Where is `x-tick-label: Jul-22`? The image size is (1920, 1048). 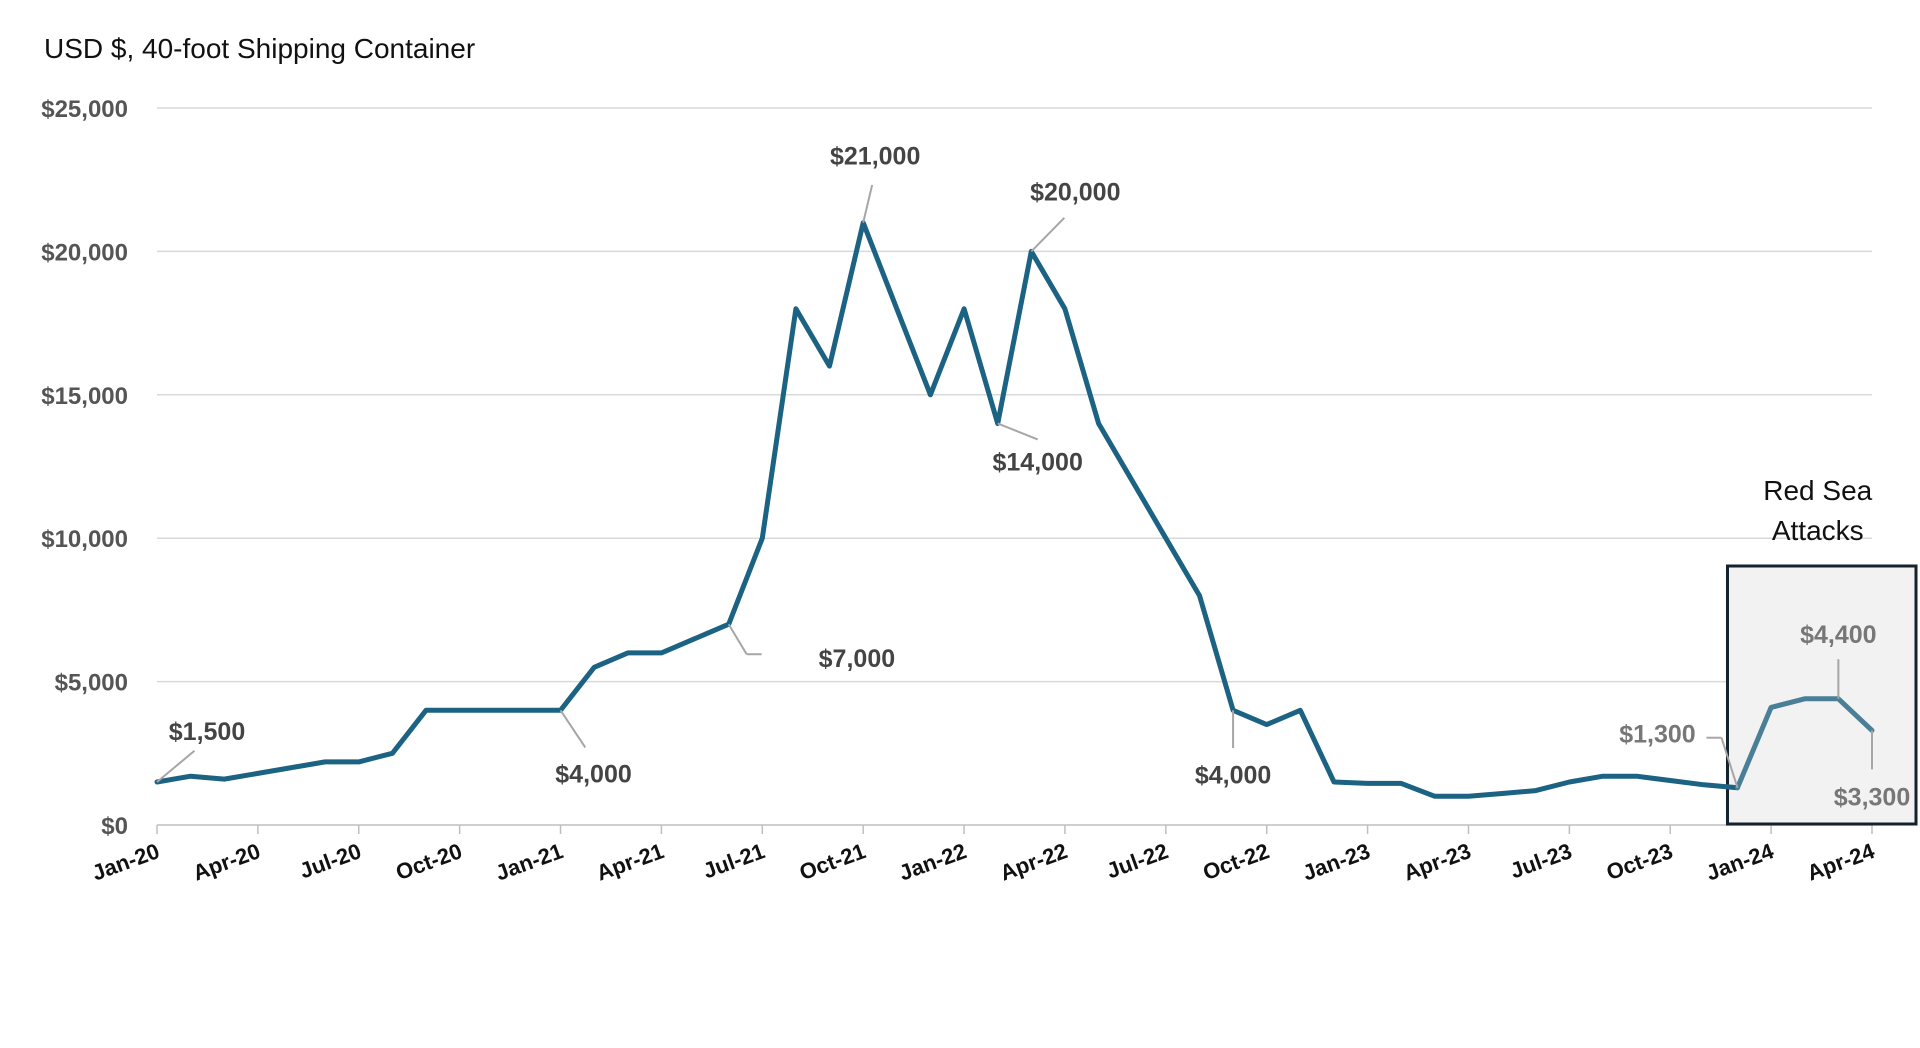 x-tick-label: Jul-22 is located at coordinates (1137, 860).